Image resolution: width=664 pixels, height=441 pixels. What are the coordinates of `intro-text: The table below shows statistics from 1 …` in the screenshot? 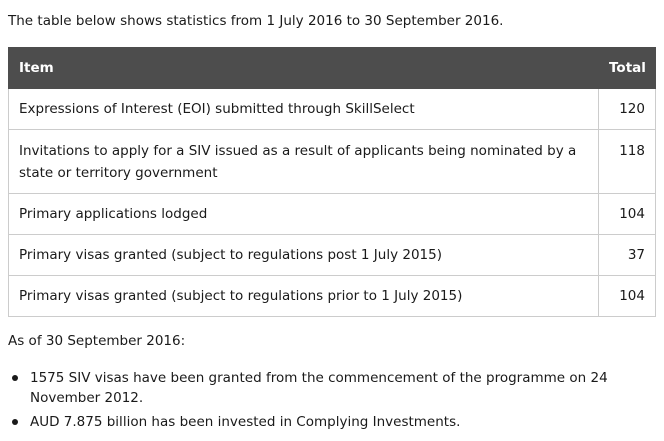 It's located at (256, 21).